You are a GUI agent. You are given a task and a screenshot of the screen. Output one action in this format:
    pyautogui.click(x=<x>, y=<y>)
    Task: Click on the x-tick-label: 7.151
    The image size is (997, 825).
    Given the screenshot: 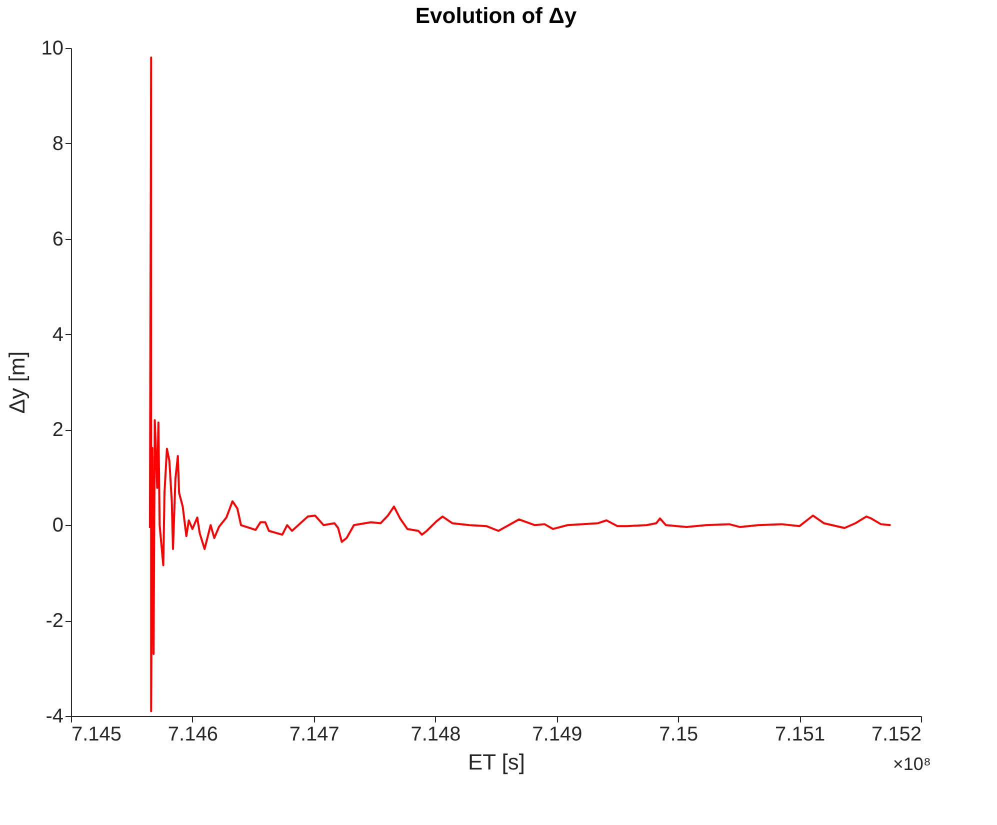 What is the action you would take?
    pyautogui.click(x=800, y=735)
    